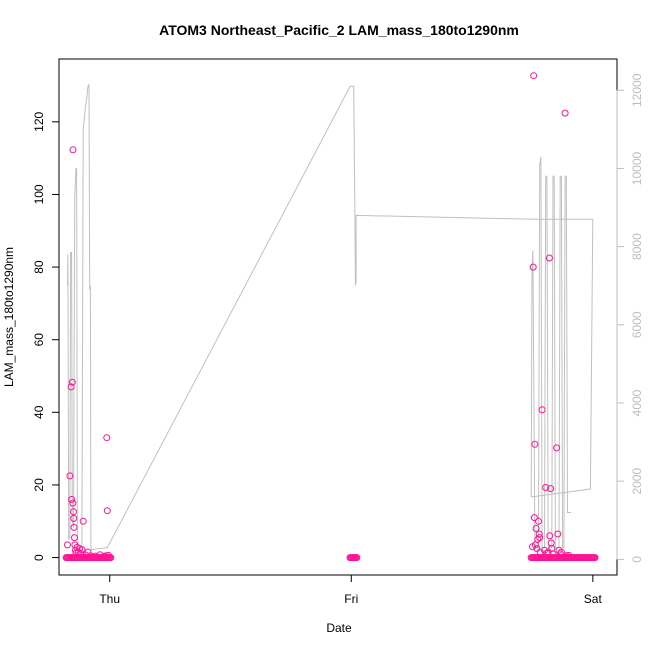  Describe the element at coordinates (109, 599) in the screenshot. I see `x-axis-tick-label: Thu` at that location.